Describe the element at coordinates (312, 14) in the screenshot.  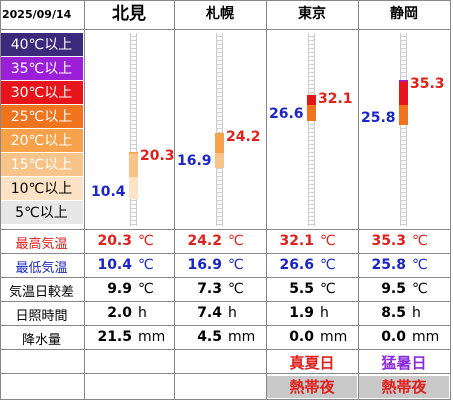
I see `city-header-tokyo: 東京` at that location.